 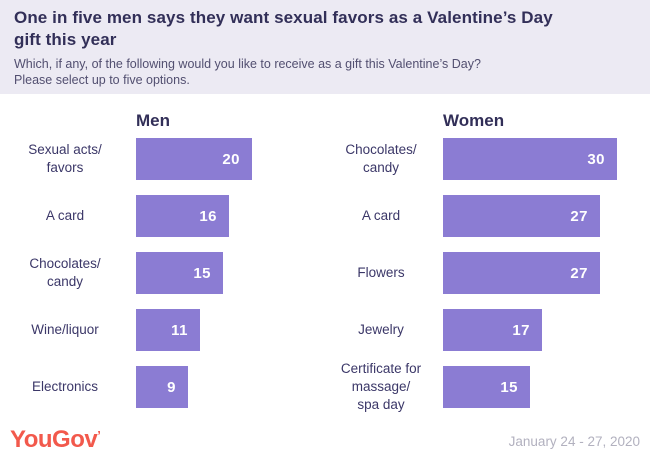 What do you see at coordinates (546, 330) in the screenshot?
I see `bar-track: 17` at bounding box center [546, 330].